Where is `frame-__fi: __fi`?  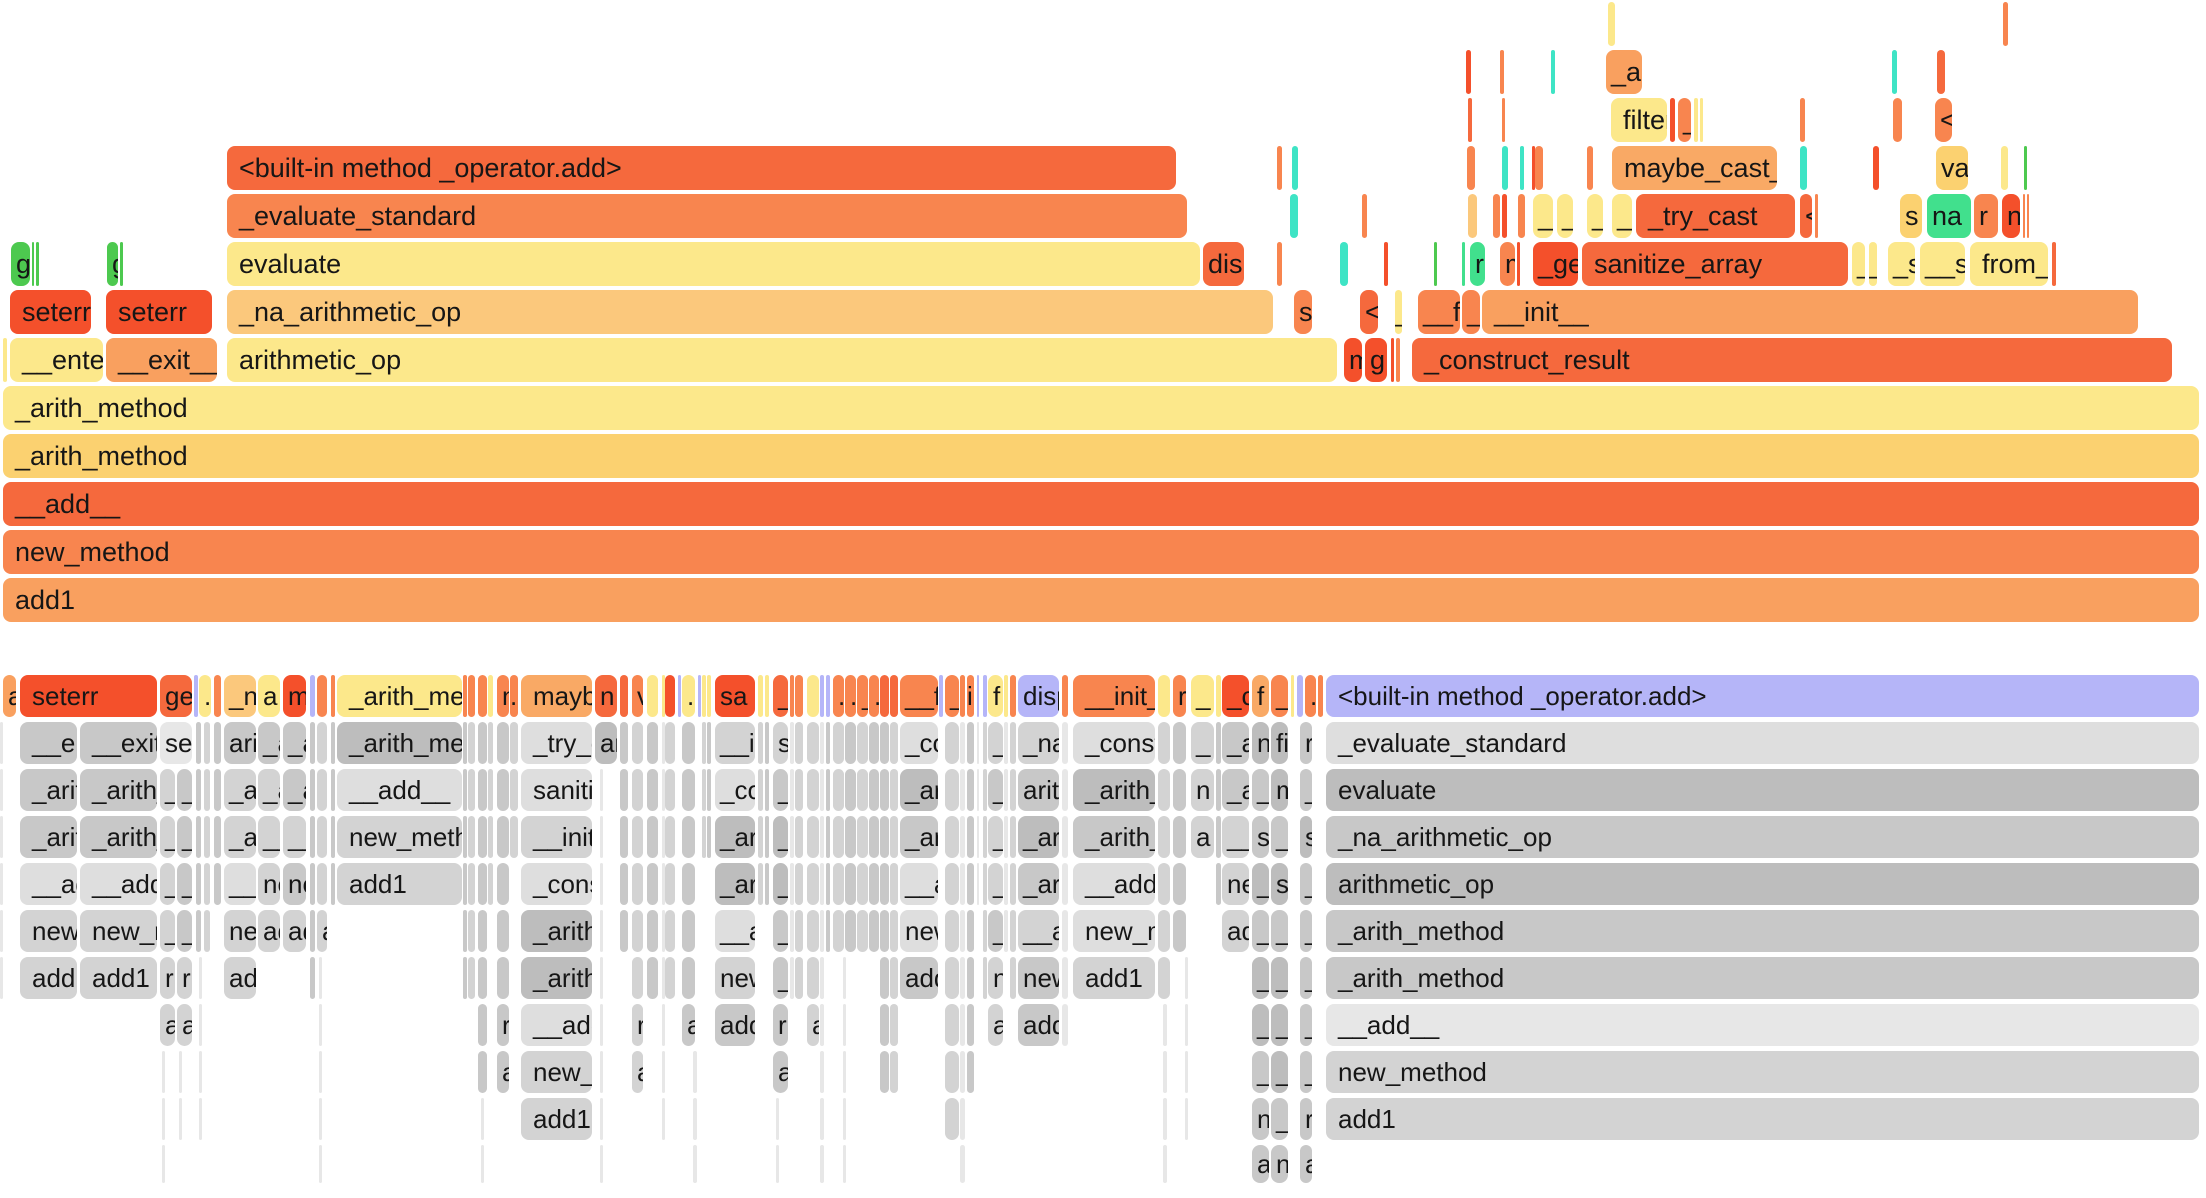 frame-__fi: __fi is located at coordinates (1439, 312).